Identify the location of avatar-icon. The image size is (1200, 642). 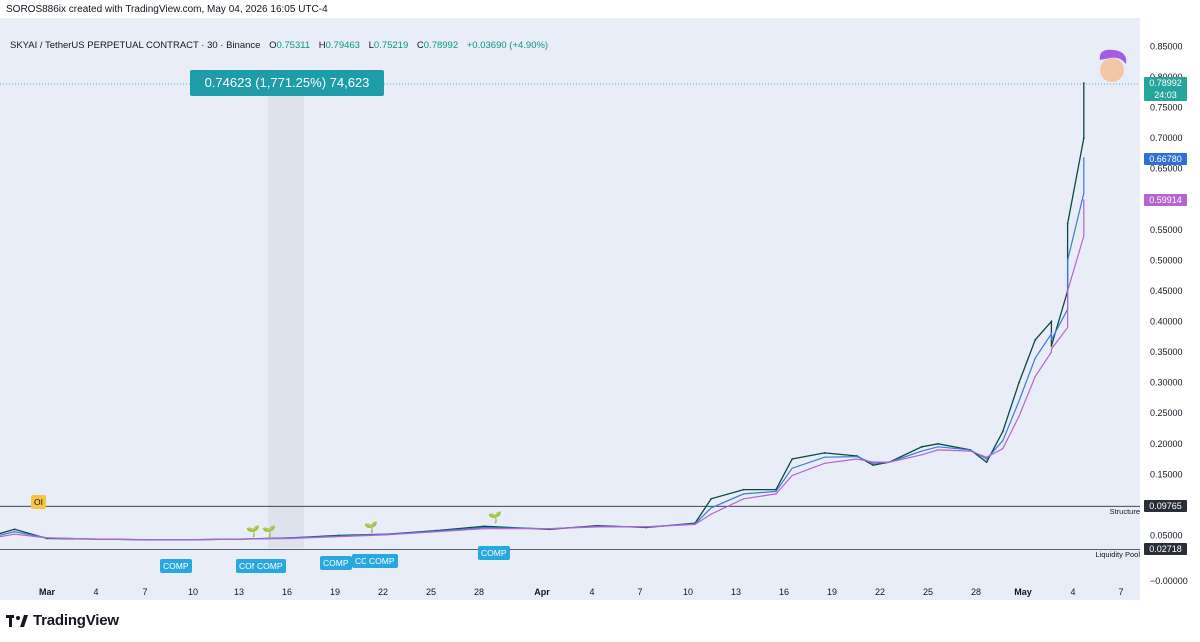
(1113, 65).